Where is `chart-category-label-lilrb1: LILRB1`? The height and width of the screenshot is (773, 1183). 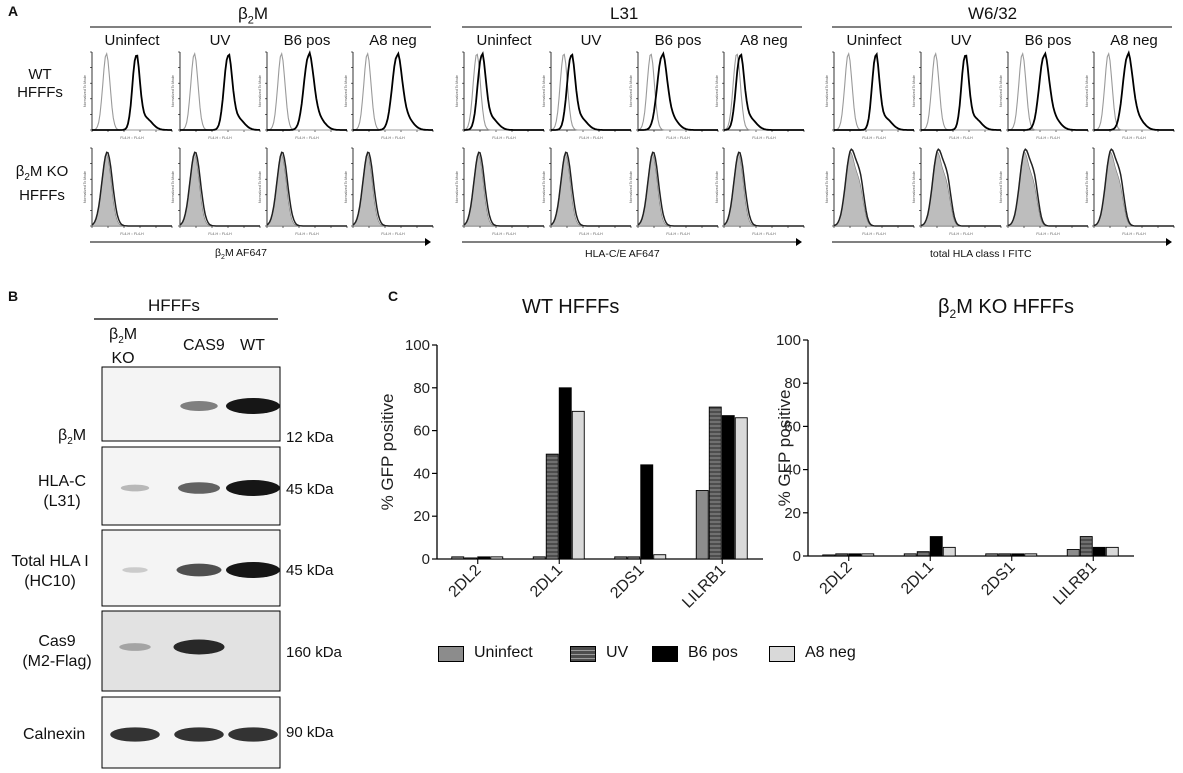 chart-category-label-lilrb1: LILRB1 is located at coordinates (704, 587).